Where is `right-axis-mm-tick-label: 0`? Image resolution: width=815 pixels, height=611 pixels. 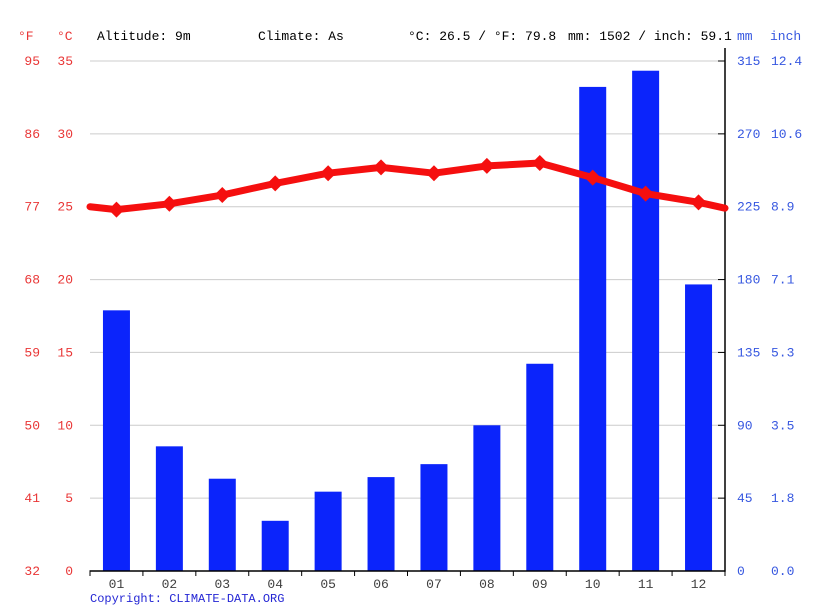 right-axis-mm-tick-label: 0 is located at coordinates (741, 571).